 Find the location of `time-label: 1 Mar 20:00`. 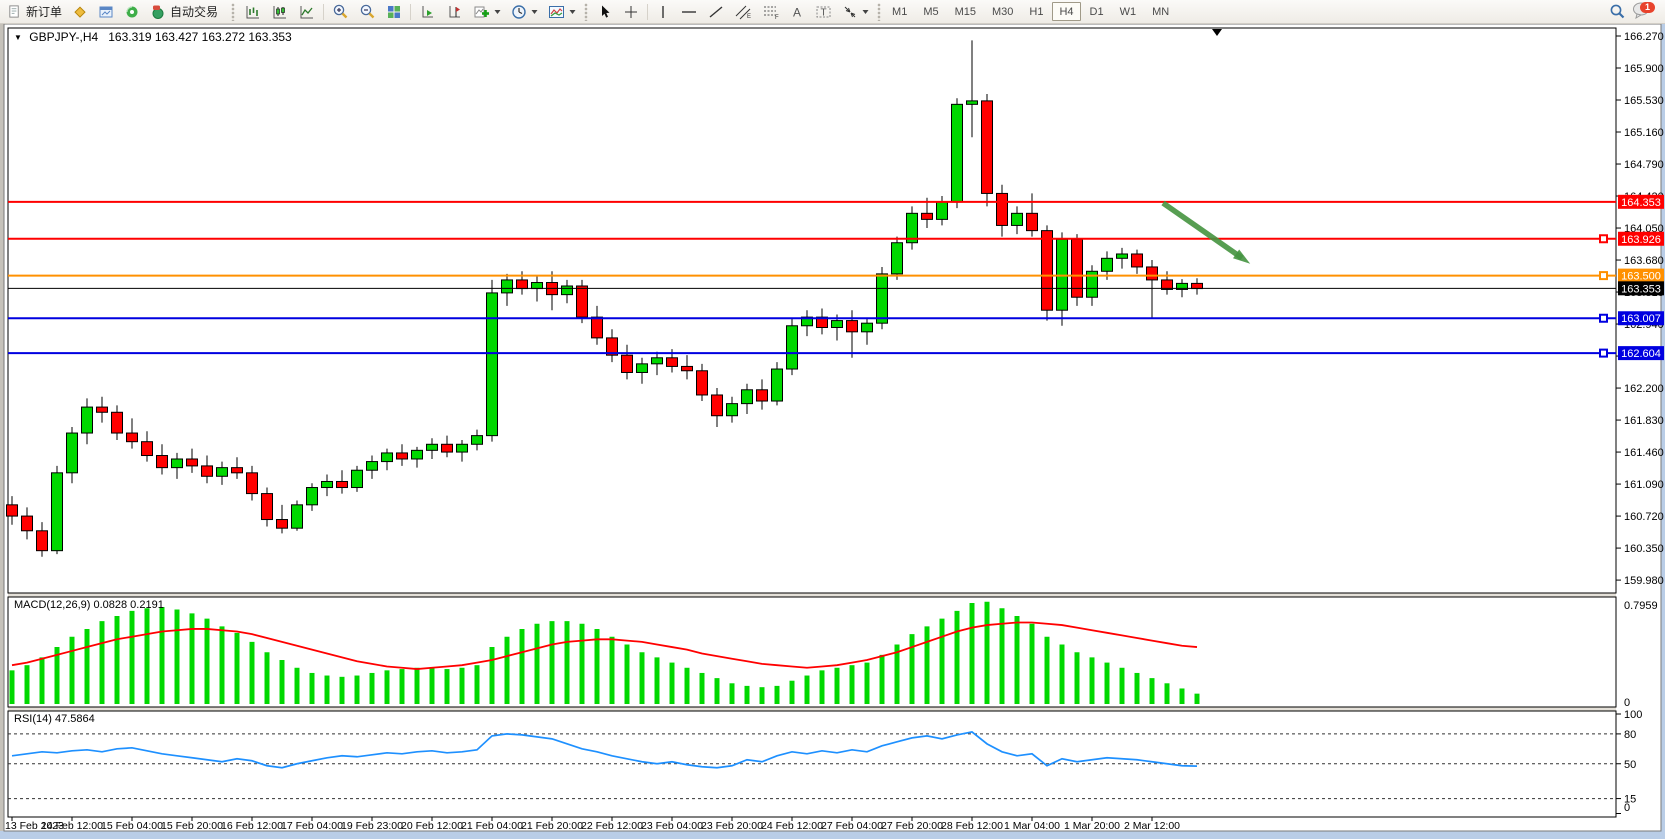

time-label: 1 Mar 20:00 is located at coordinates (1092, 826).